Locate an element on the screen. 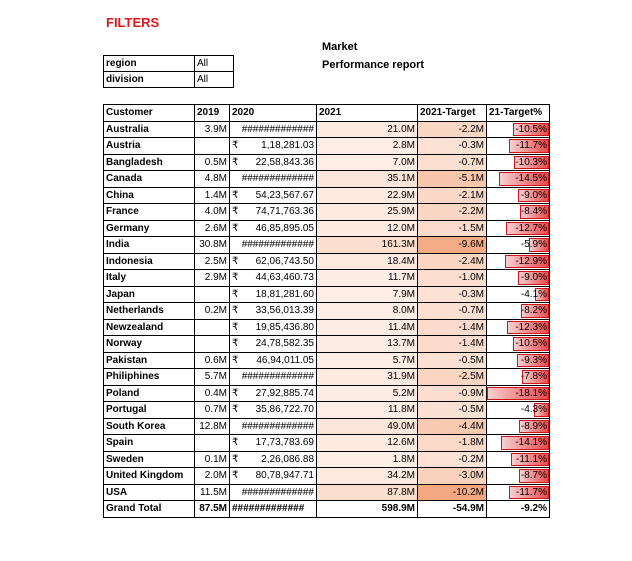  value-2021-cell: 12.6M is located at coordinates (367, 443).